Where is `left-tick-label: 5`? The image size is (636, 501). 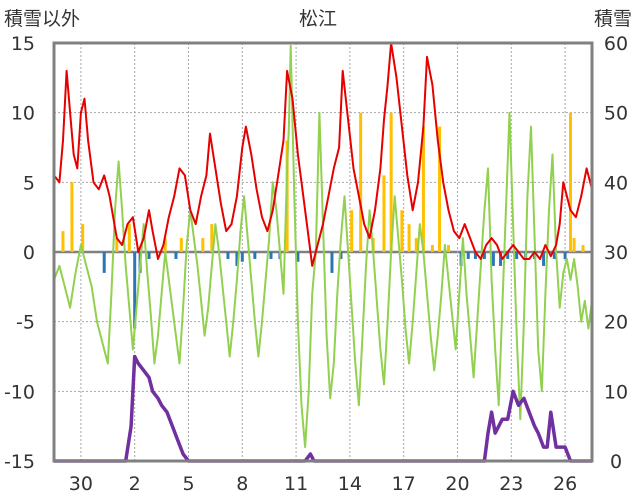
left-tick-label: 5 is located at coordinates (29, 183).